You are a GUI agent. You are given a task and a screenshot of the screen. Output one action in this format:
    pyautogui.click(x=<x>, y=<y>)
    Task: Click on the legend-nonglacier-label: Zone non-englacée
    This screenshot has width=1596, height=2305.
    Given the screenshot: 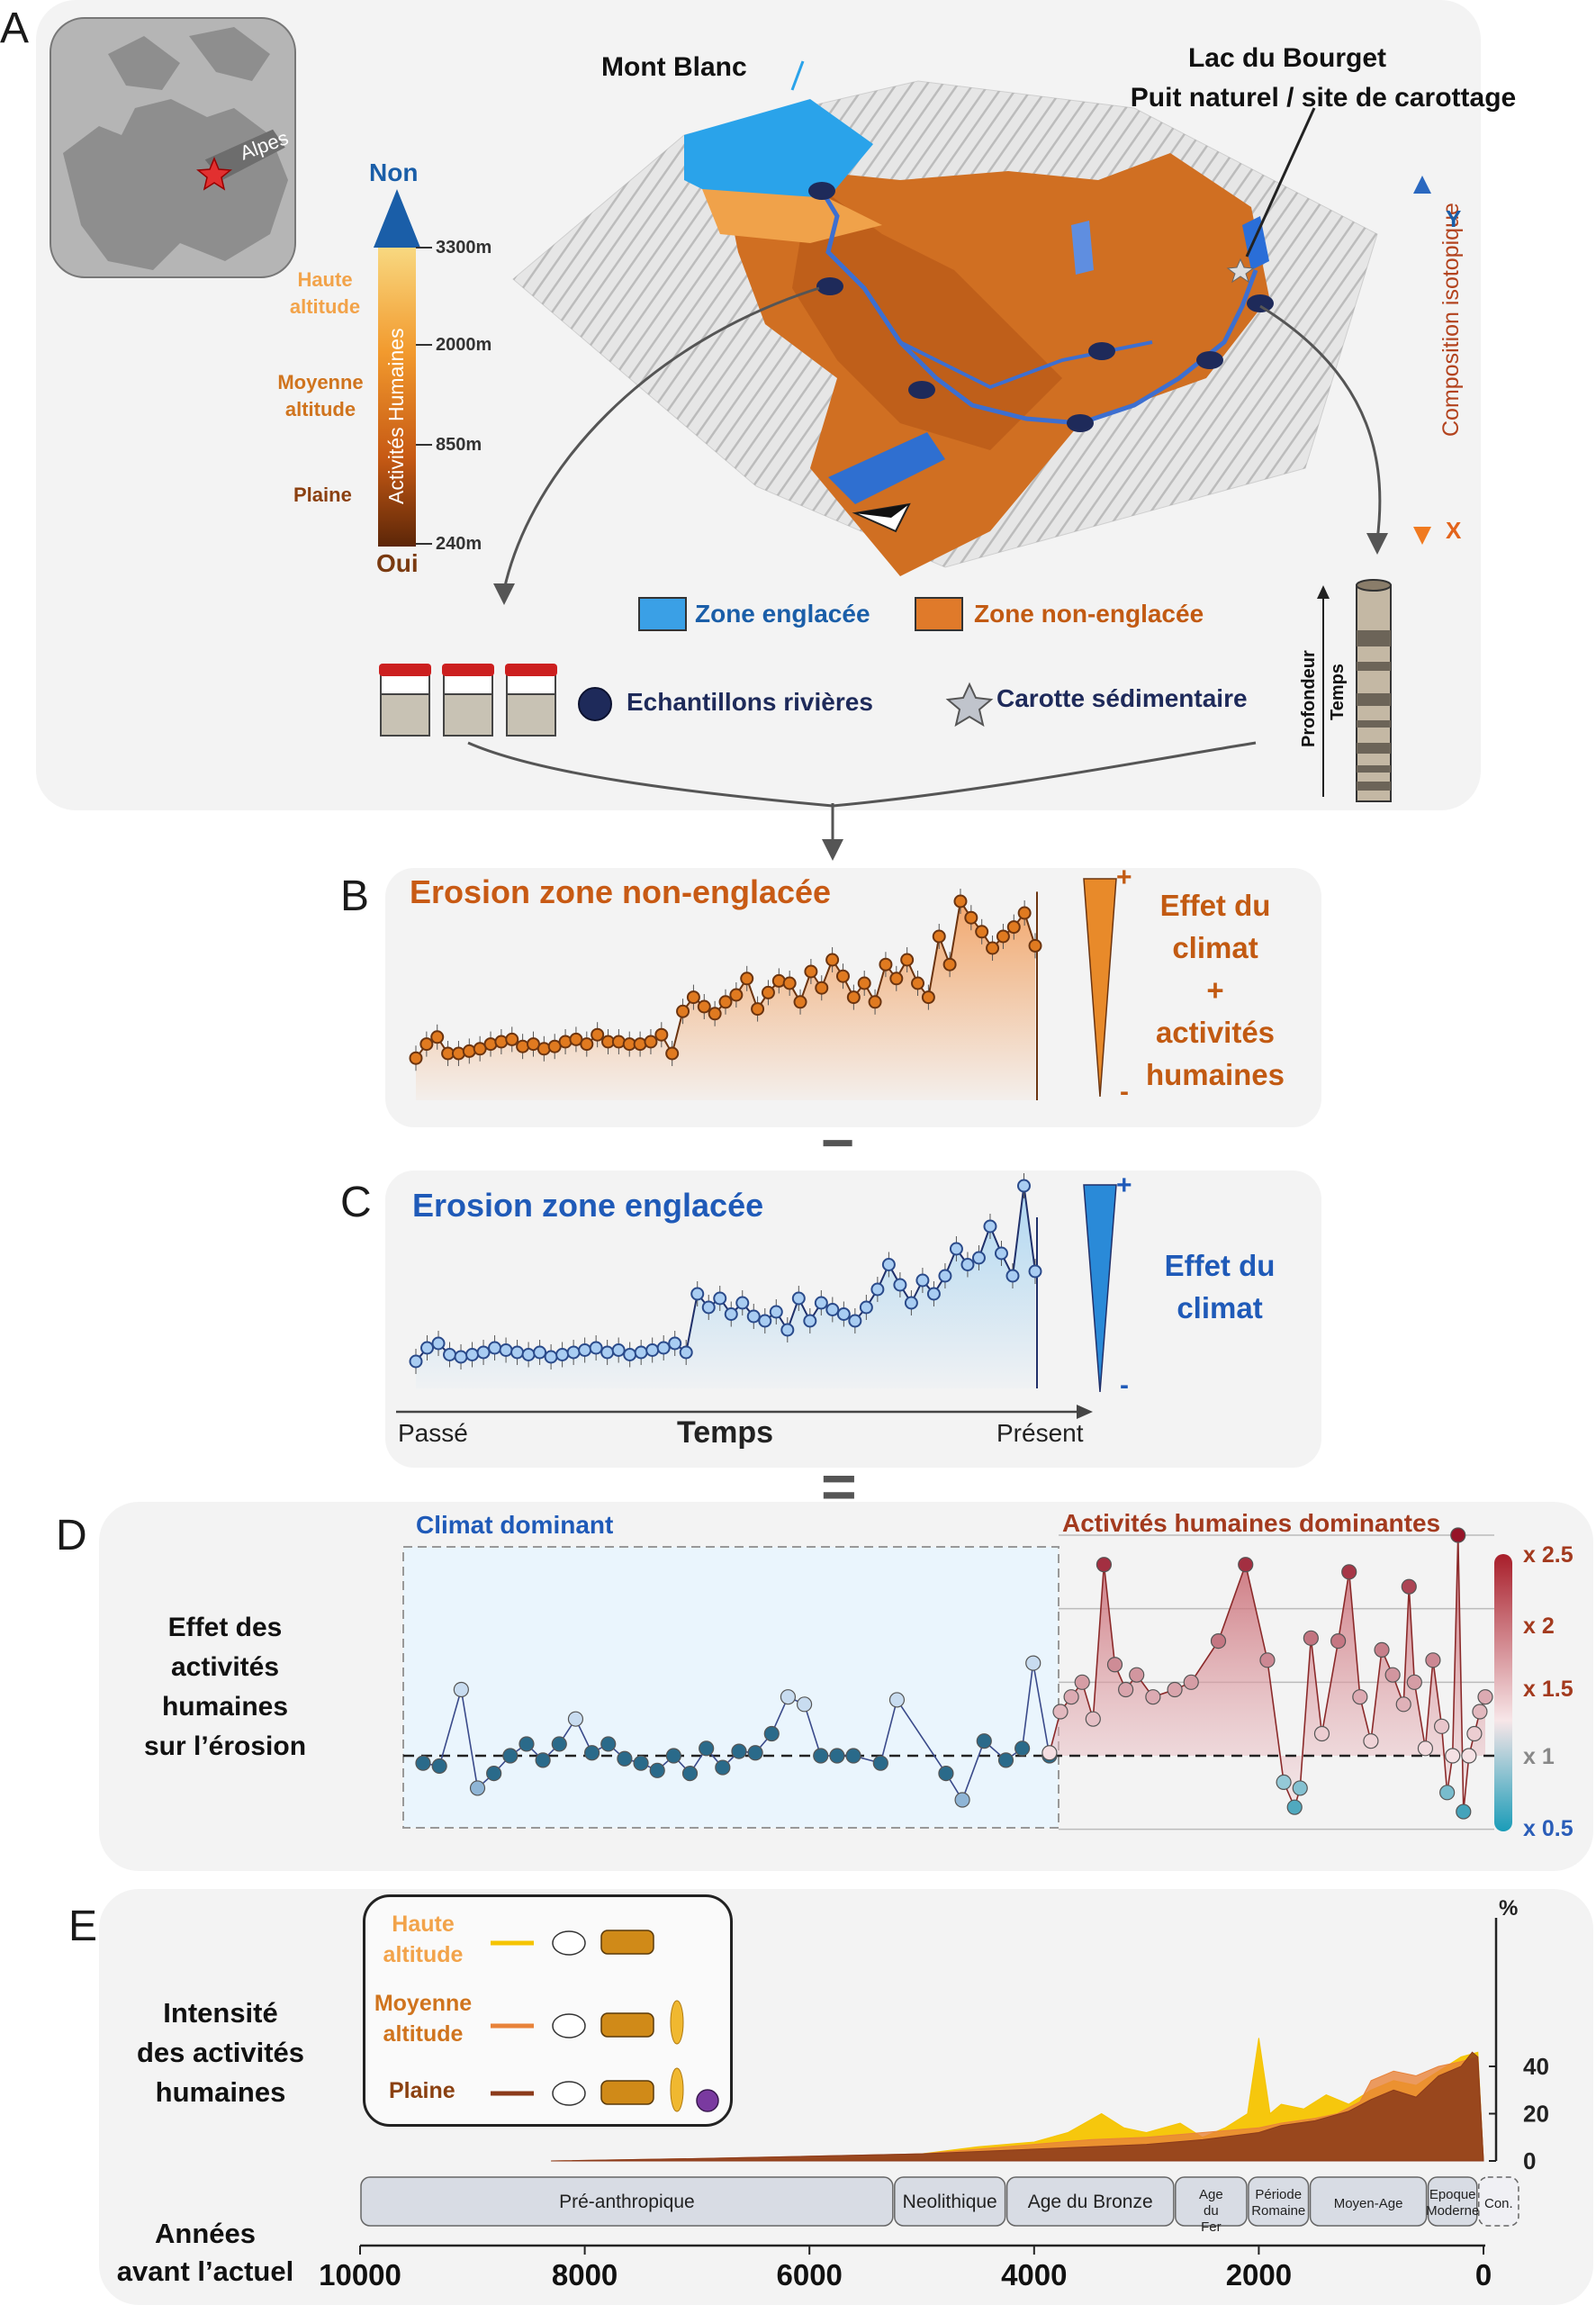 What is the action you would take?
    pyautogui.click(x=1089, y=614)
    